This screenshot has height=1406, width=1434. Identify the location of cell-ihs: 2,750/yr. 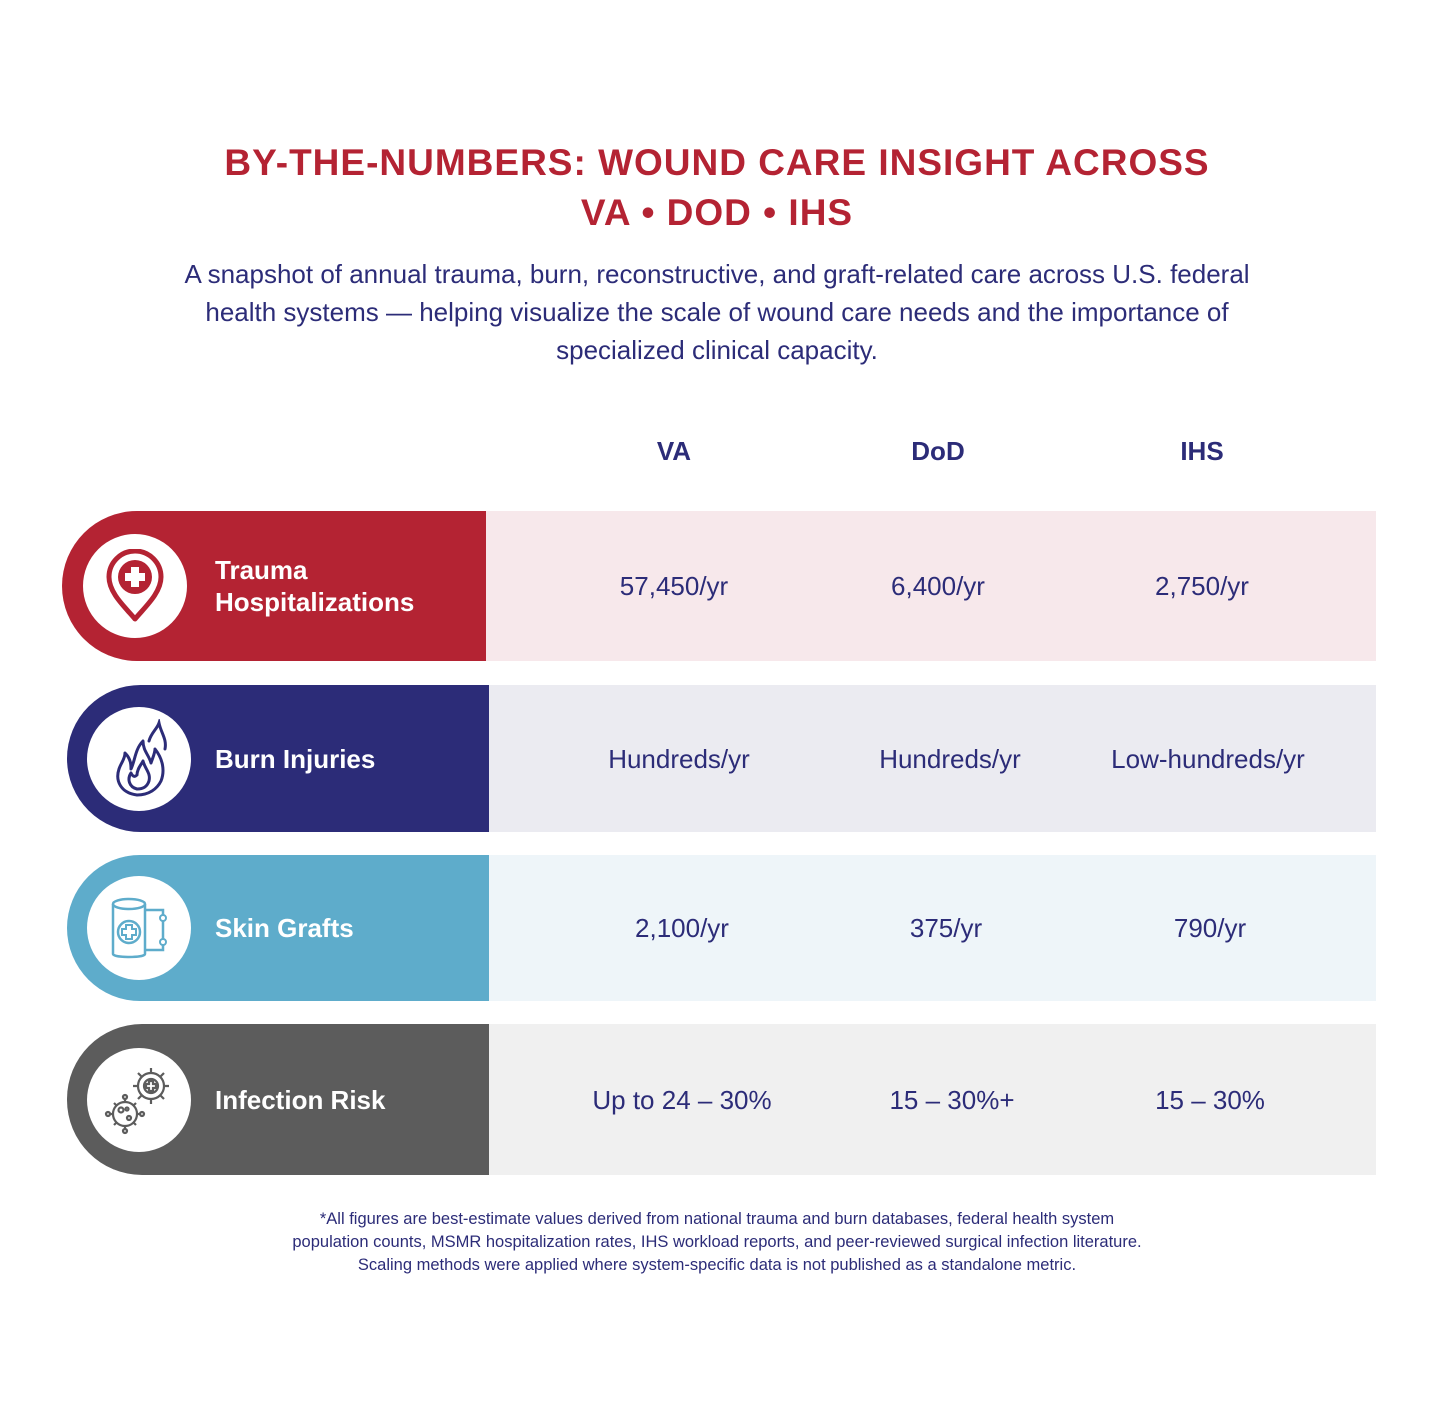
(1202, 586).